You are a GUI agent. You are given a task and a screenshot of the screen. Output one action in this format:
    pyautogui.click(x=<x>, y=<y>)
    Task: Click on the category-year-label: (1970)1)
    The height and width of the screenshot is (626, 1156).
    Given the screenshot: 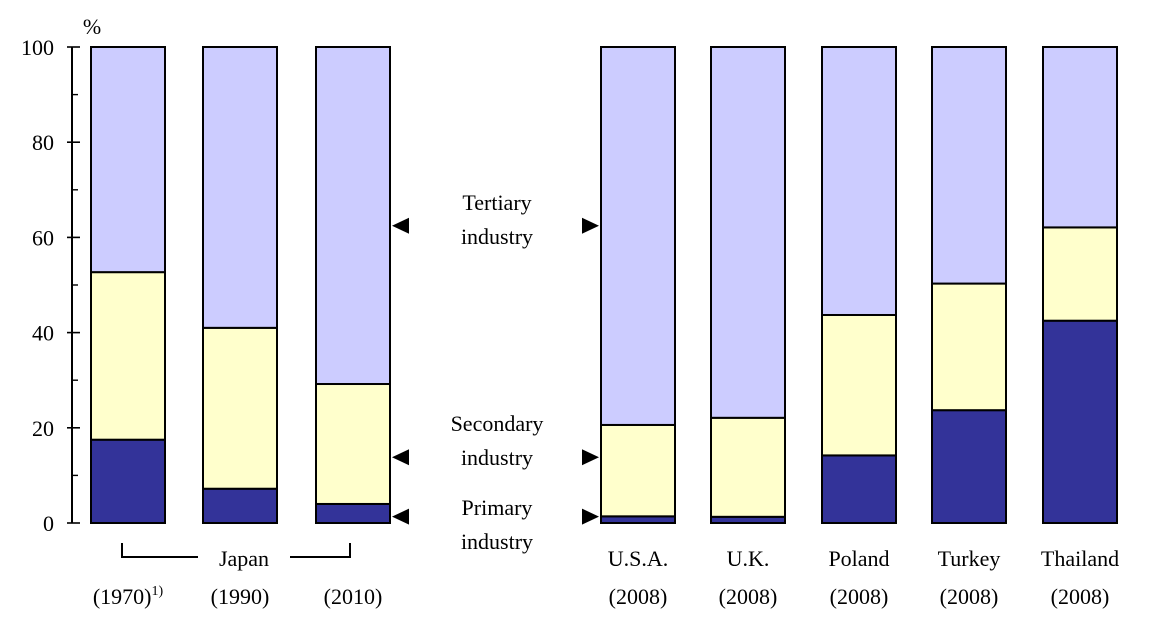 What is the action you would take?
    pyautogui.click(x=128, y=596)
    